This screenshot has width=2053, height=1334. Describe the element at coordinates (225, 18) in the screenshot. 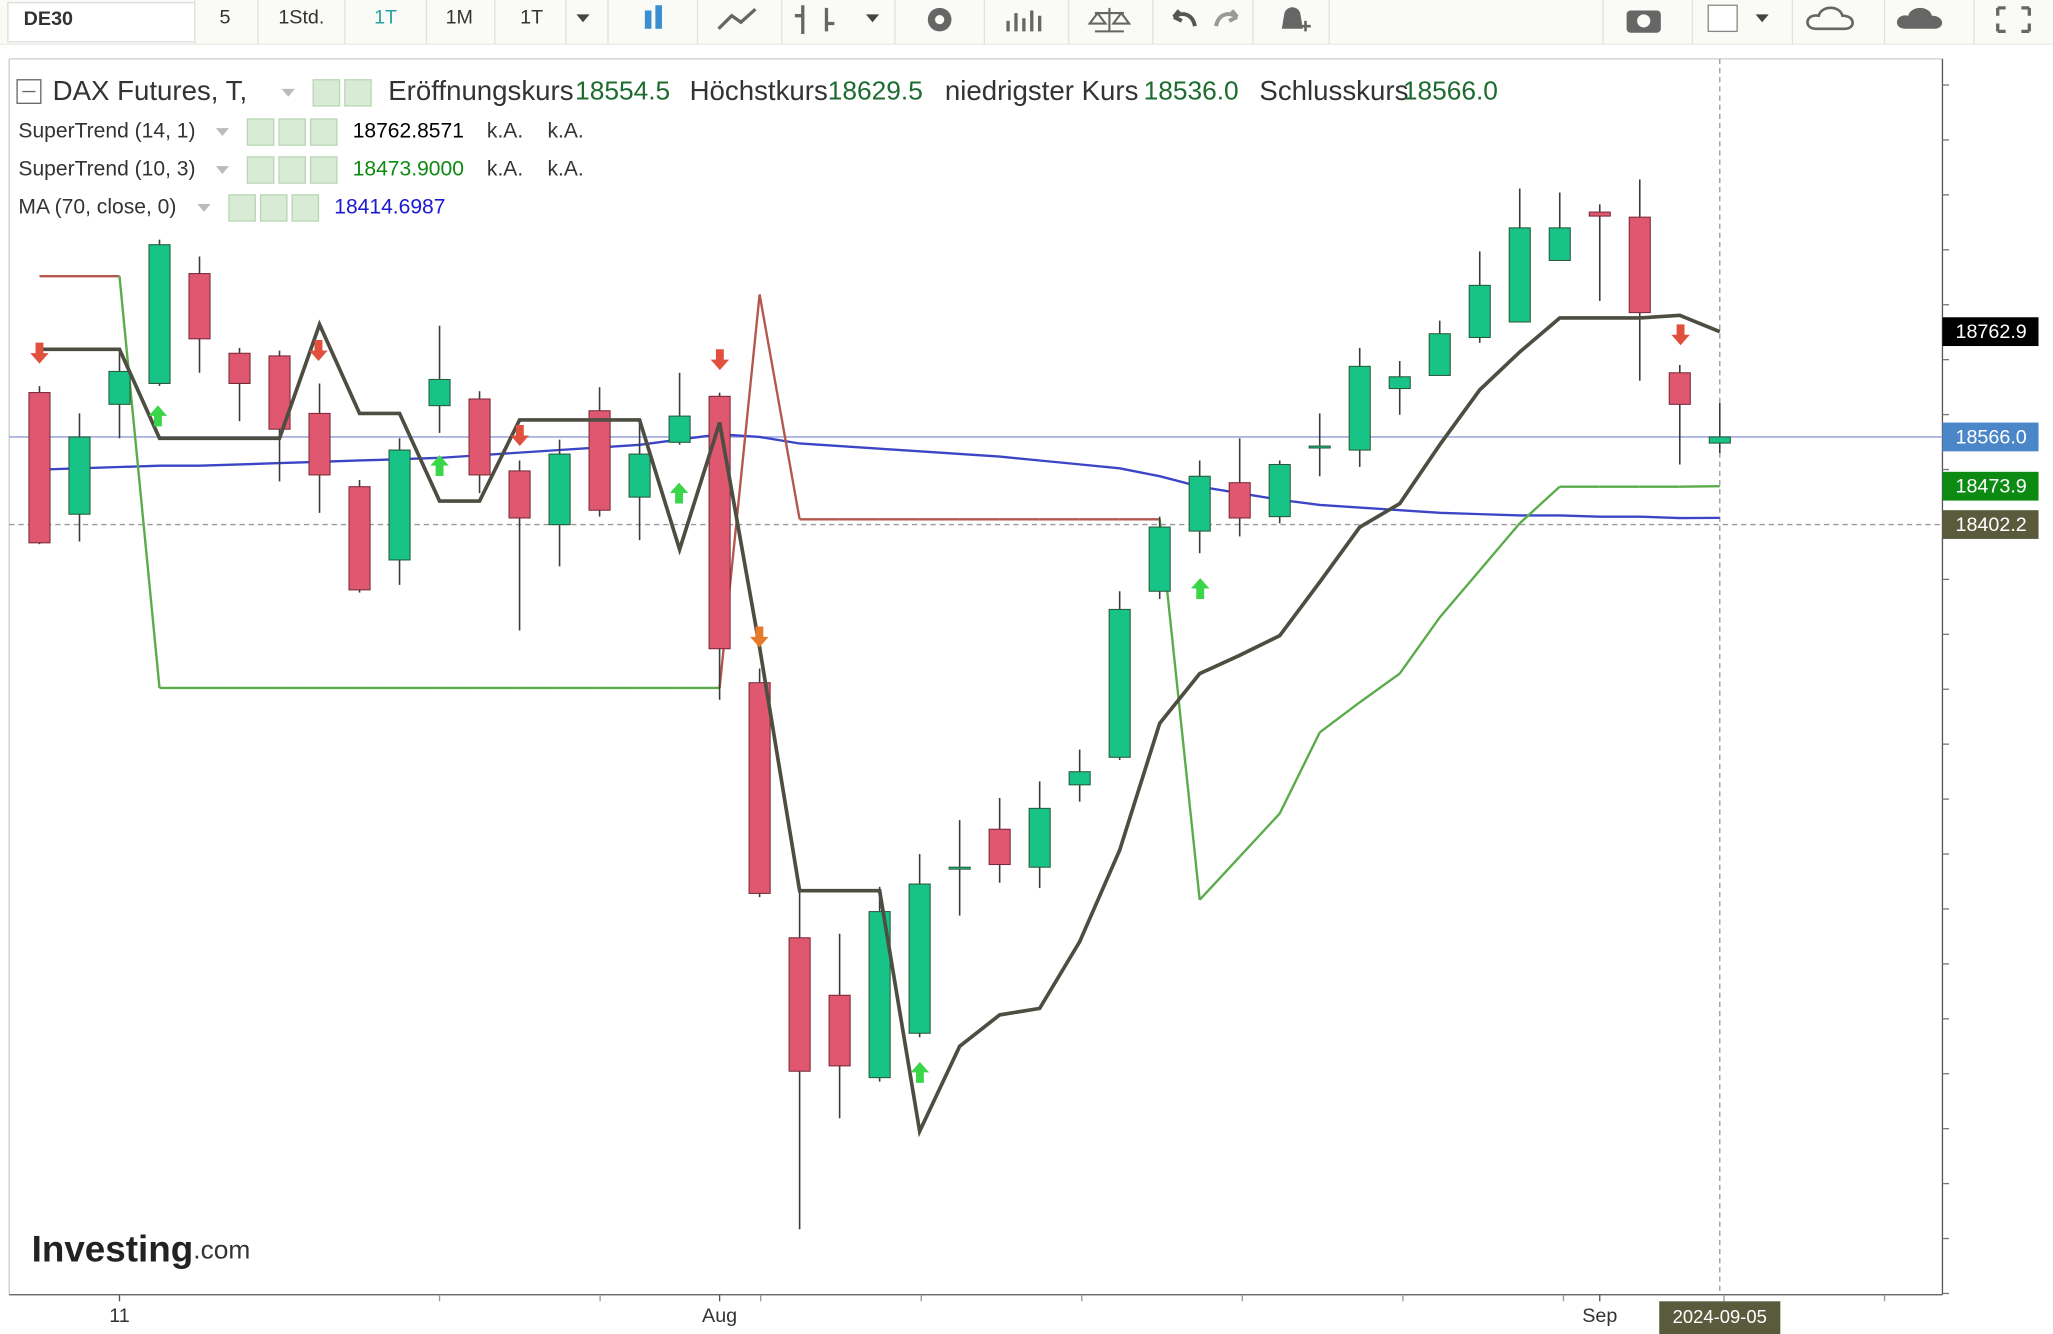

I see `interval-button: 5` at that location.